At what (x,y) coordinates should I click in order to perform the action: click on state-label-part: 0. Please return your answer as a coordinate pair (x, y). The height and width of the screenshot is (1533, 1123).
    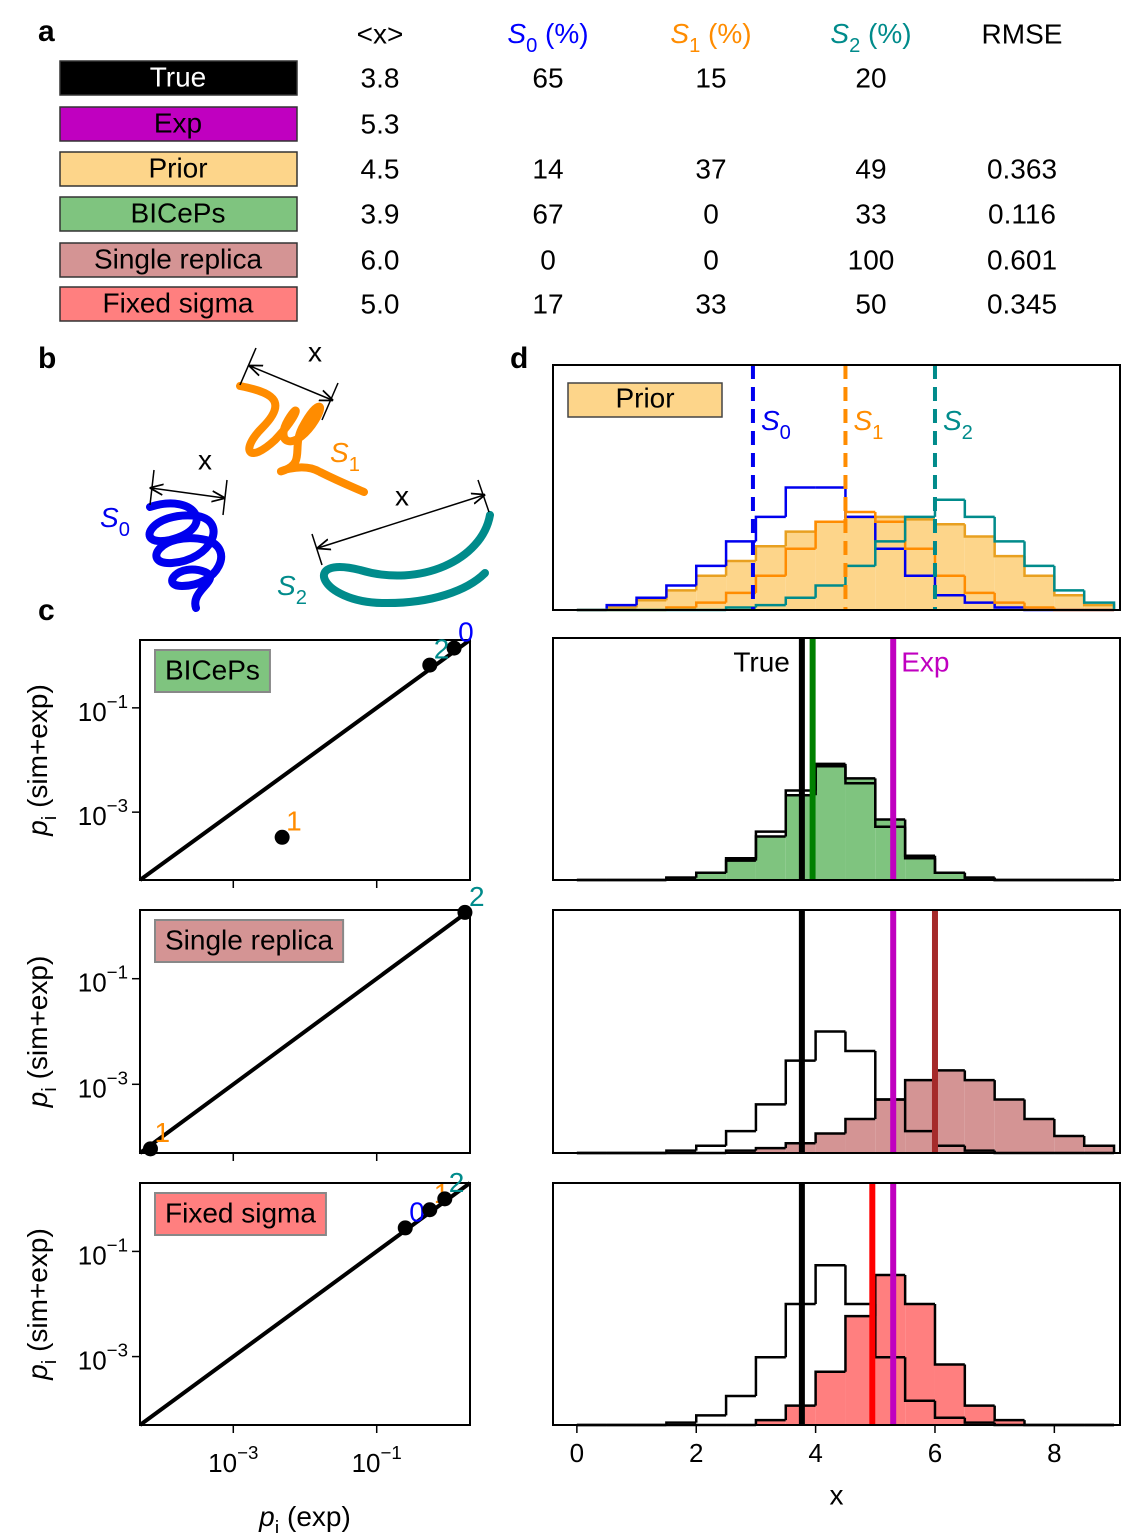
    Looking at the image, I should click on (124, 530).